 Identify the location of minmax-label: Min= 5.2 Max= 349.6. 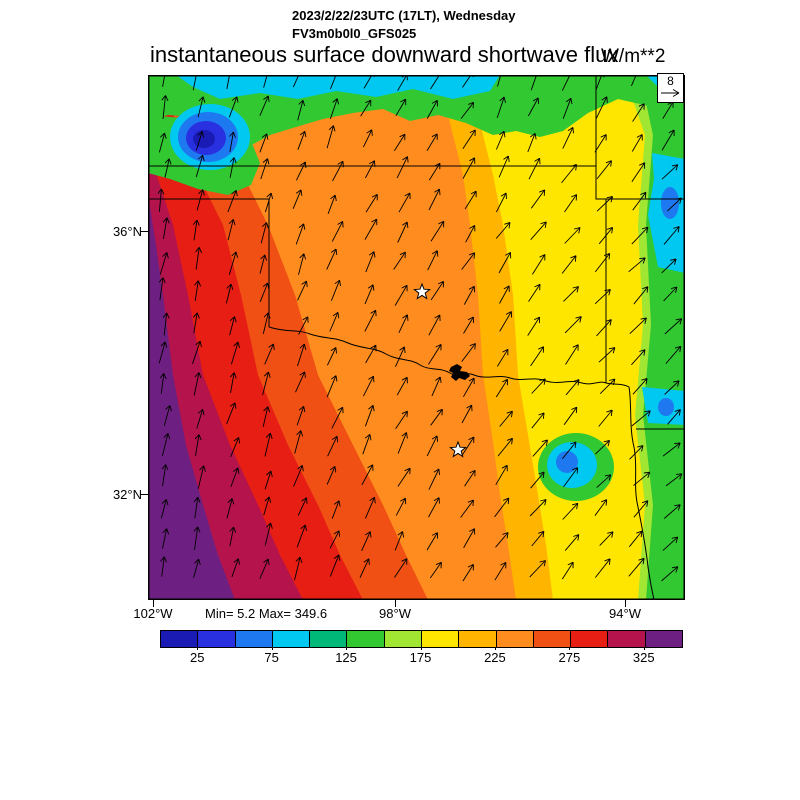
(266, 613).